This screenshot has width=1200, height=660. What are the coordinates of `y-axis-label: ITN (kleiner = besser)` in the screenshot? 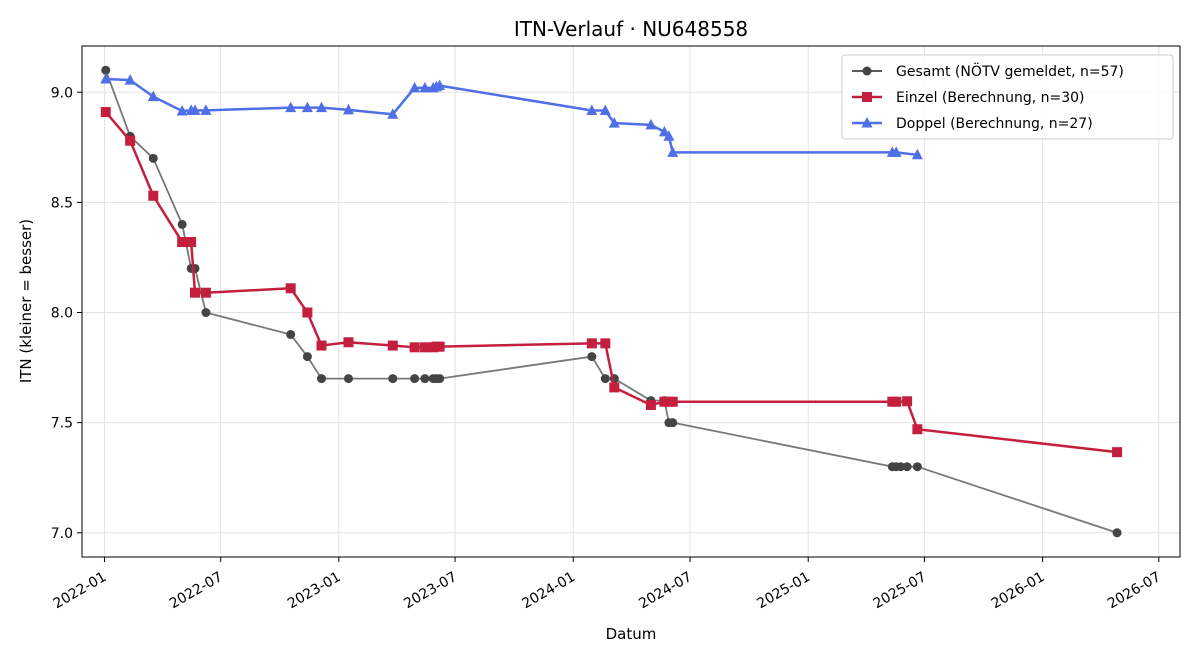 It's located at (26, 301).